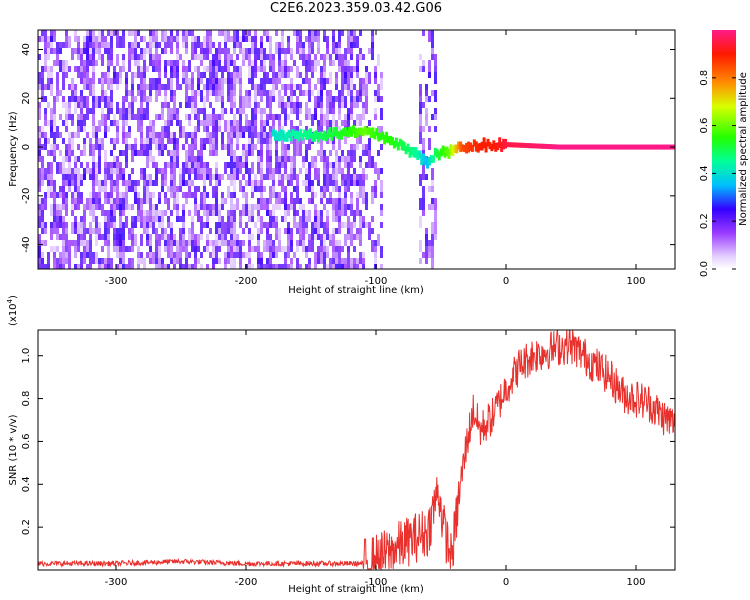 This screenshot has width=750, height=600. What do you see at coordinates (473, 147) in the screenshot?
I see `ridge-layer` at bounding box center [473, 147].